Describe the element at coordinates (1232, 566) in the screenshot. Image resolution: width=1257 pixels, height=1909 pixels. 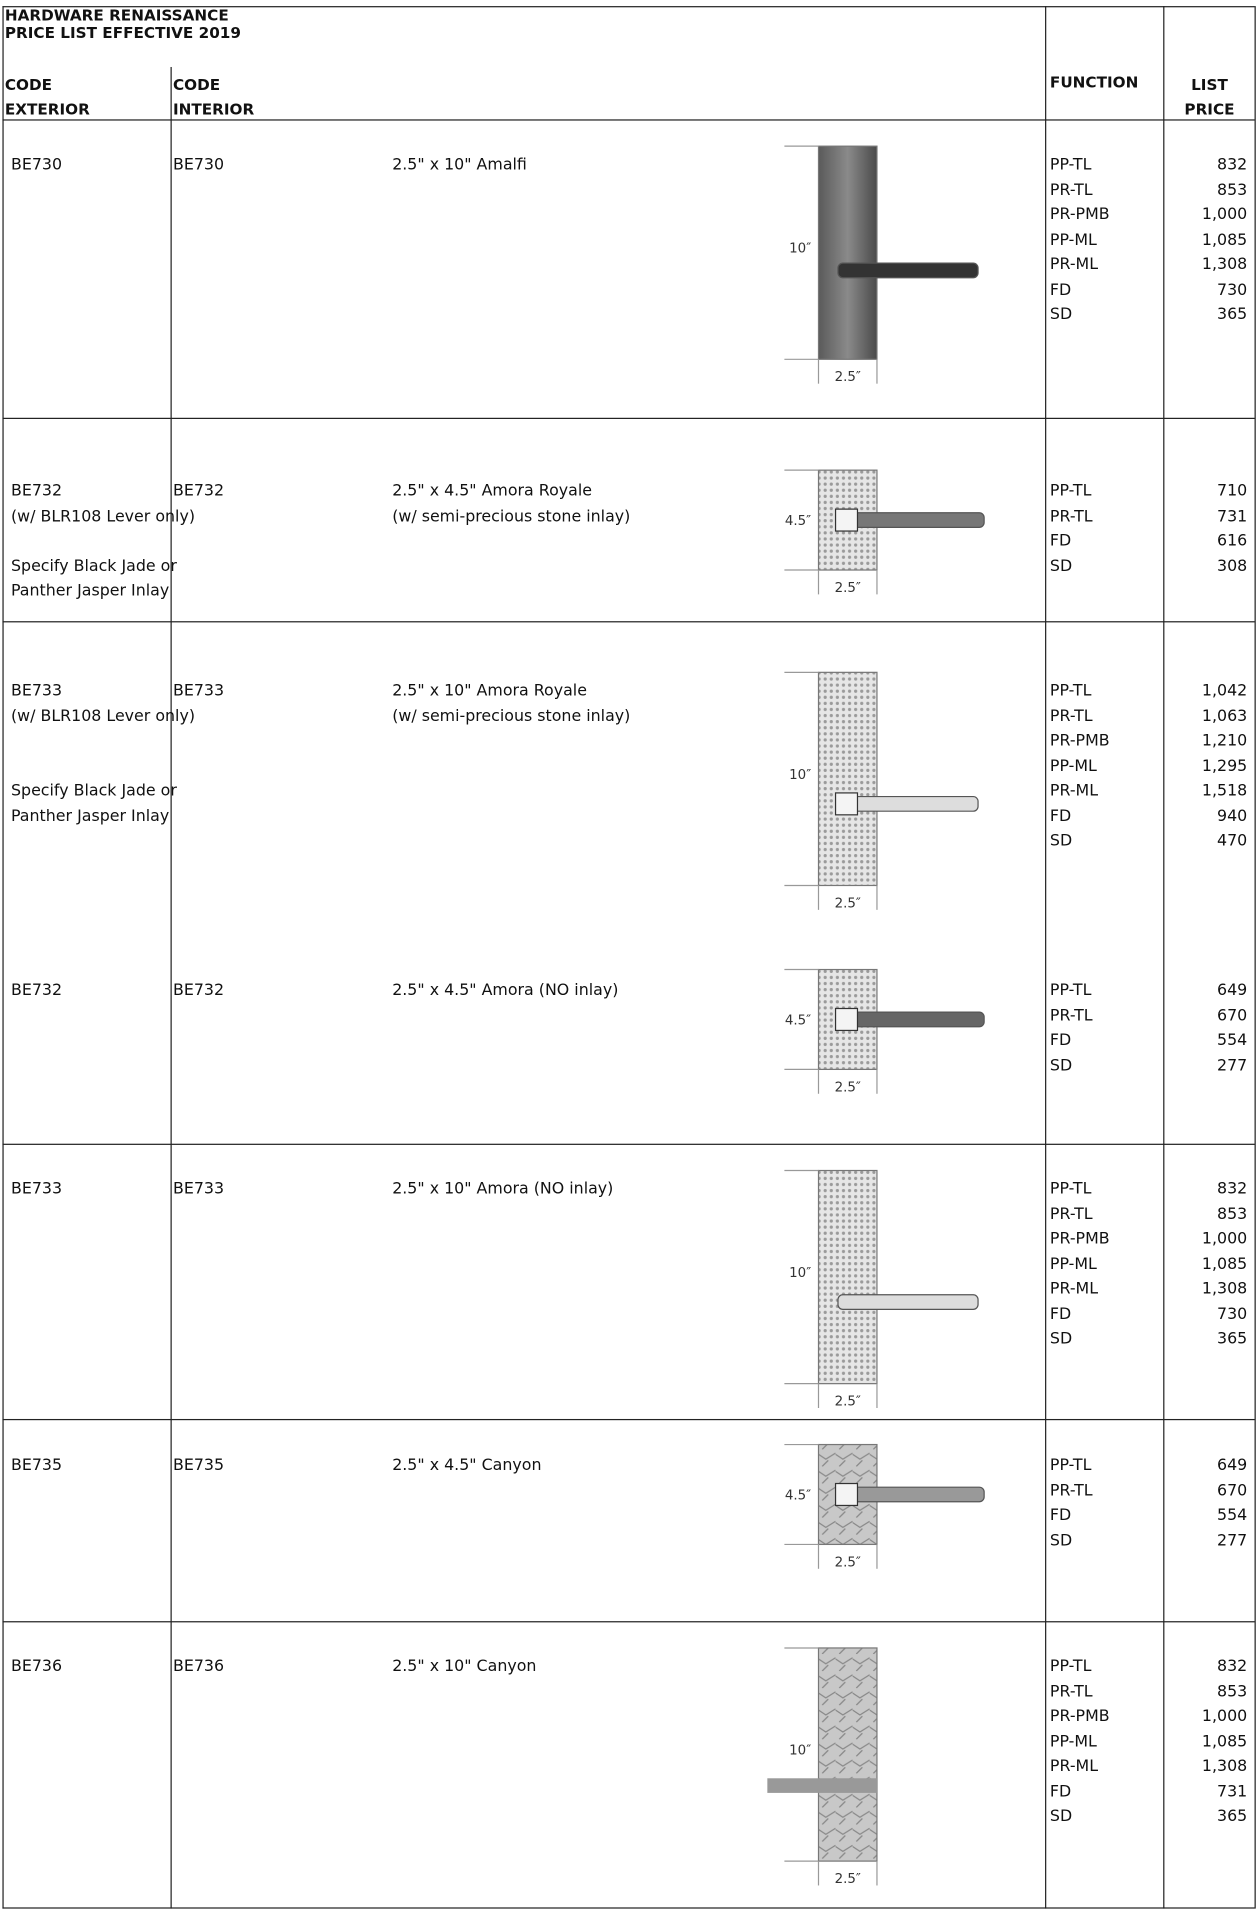
I see `price: 308` at that location.